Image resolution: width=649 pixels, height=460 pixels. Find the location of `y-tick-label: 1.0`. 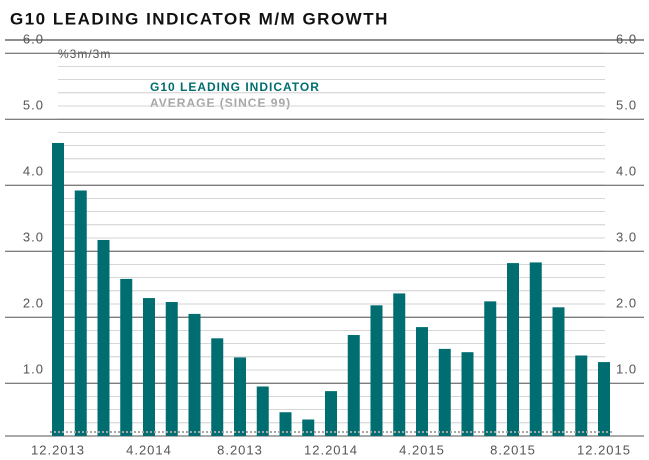

y-tick-label: 1.0 is located at coordinates (33, 369).